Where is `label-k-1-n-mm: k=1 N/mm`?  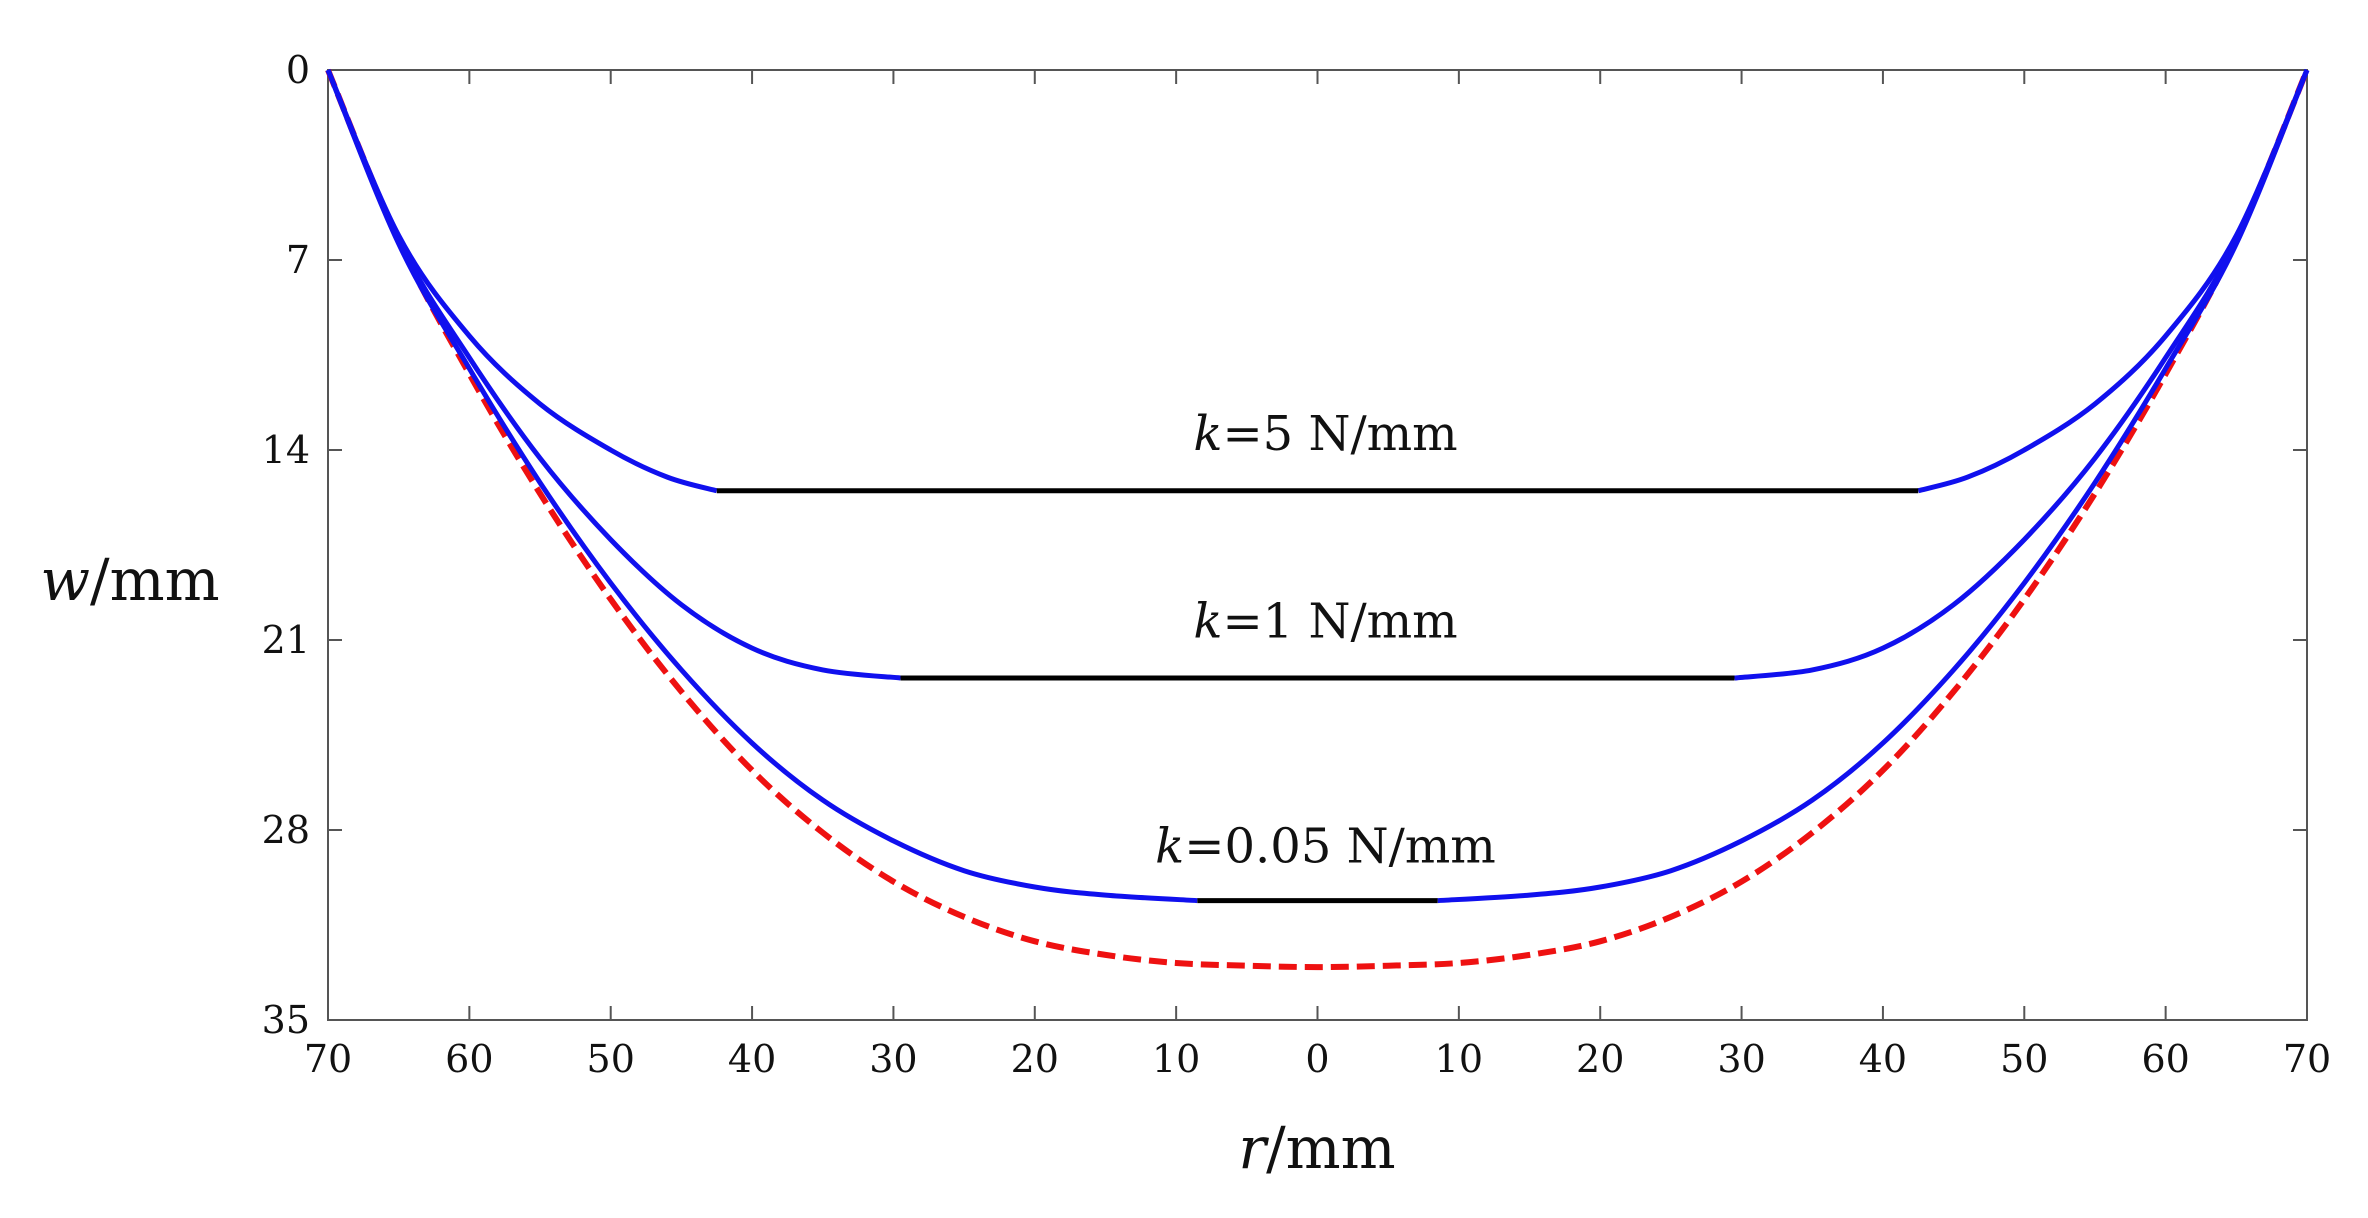
label-k-1-n-mm: k=1 N/mm is located at coordinates (1325, 621).